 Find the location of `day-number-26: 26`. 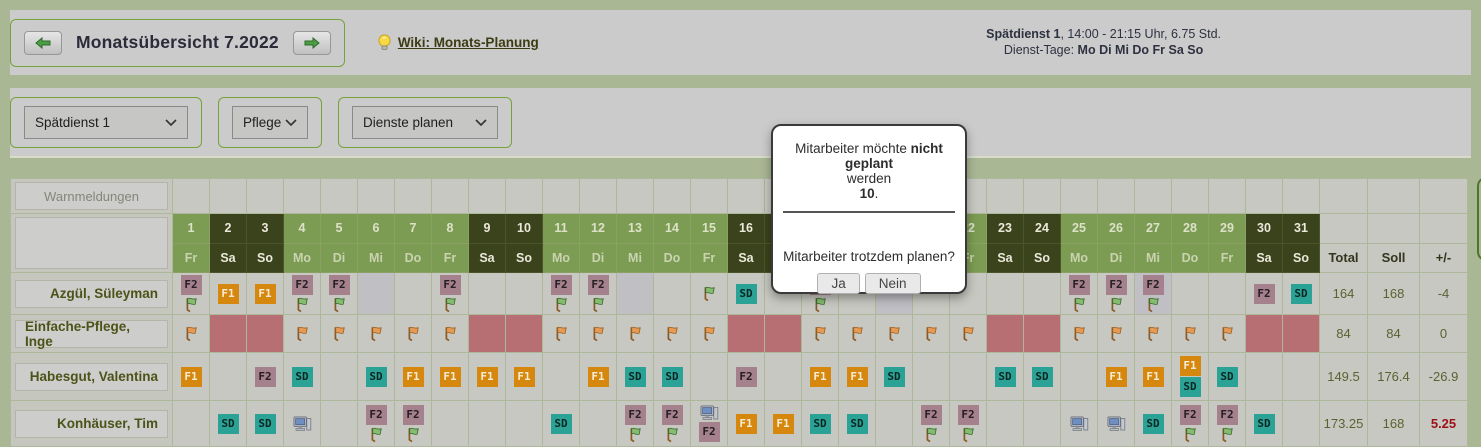

day-number-26: 26 is located at coordinates (1116, 228).